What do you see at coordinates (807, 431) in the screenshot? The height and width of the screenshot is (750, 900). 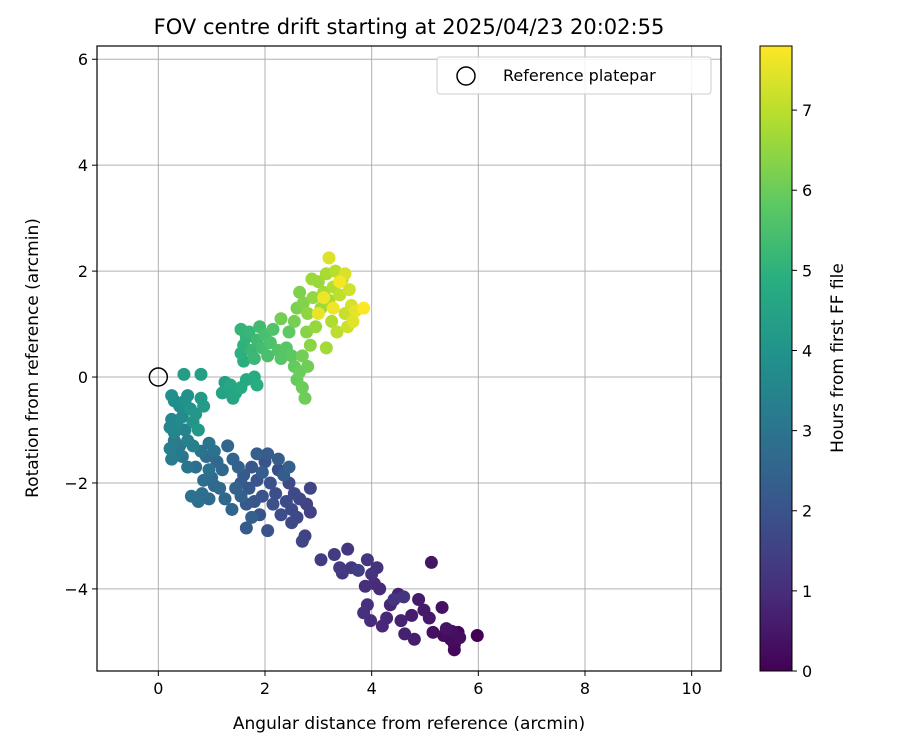 I see `colorbar-tick-label: 3` at bounding box center [807, 431].